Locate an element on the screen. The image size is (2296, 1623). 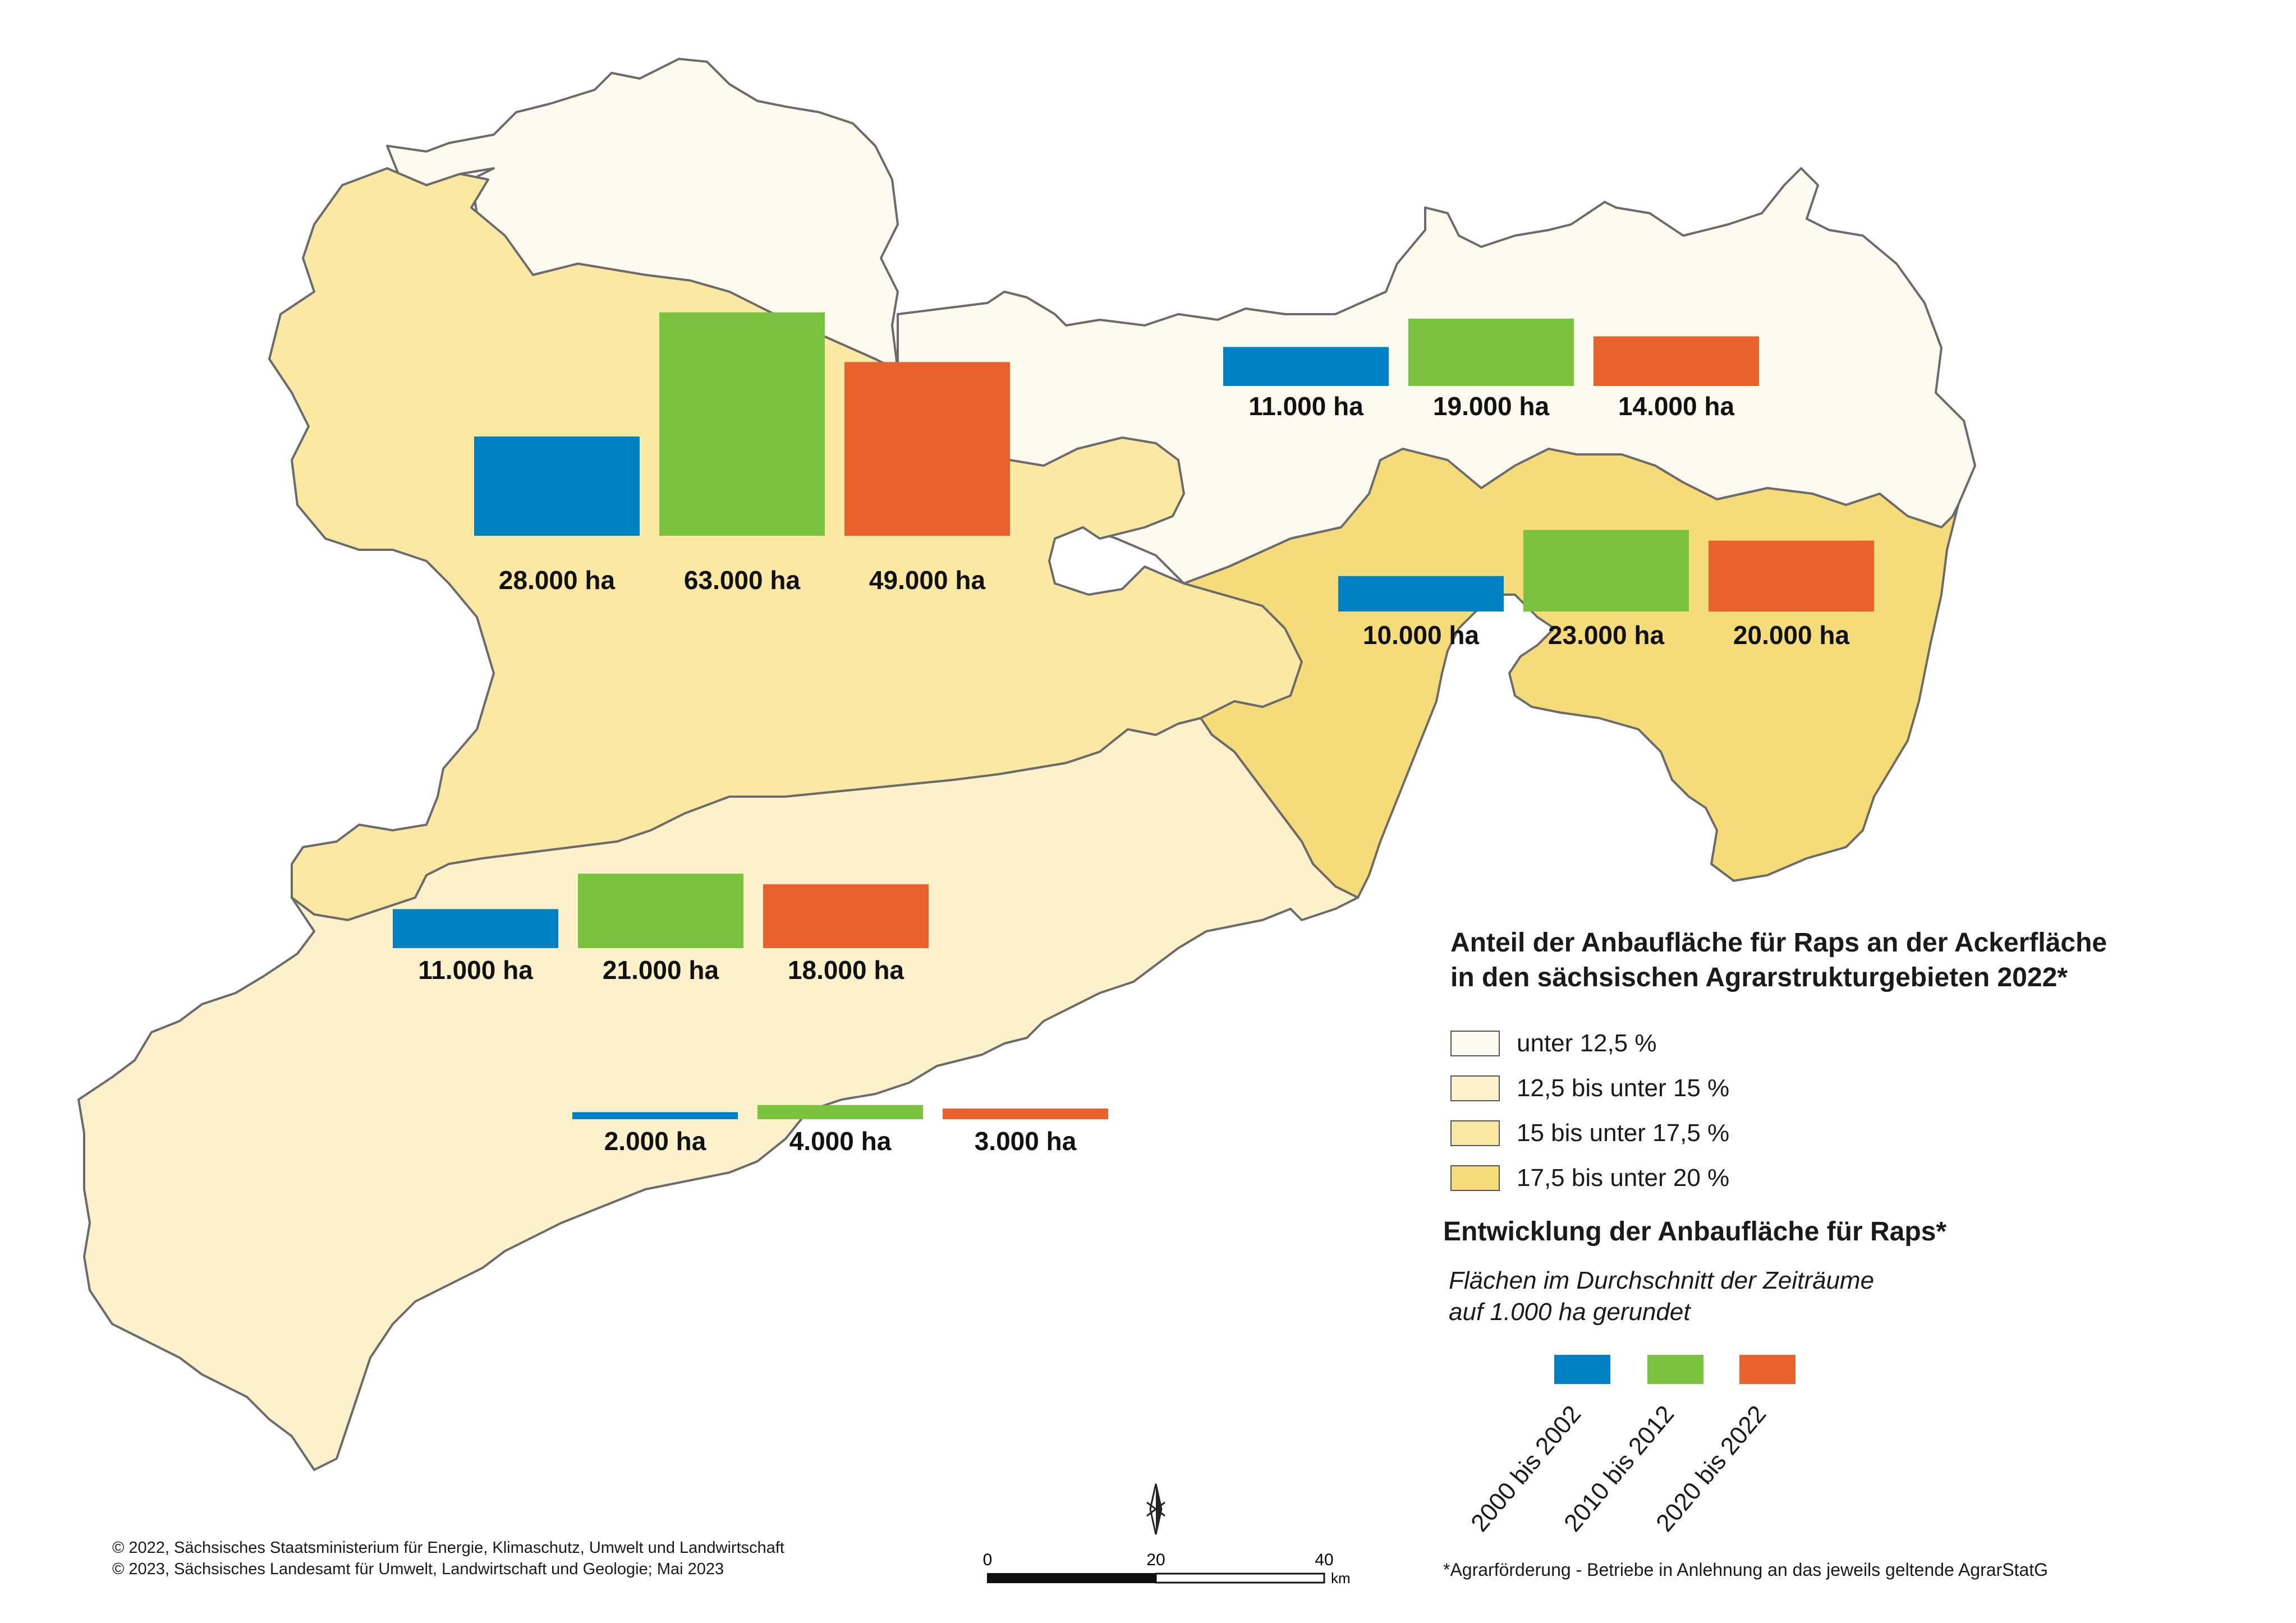
scale-tick-0: 0 is located at coordinates (988, 1560).